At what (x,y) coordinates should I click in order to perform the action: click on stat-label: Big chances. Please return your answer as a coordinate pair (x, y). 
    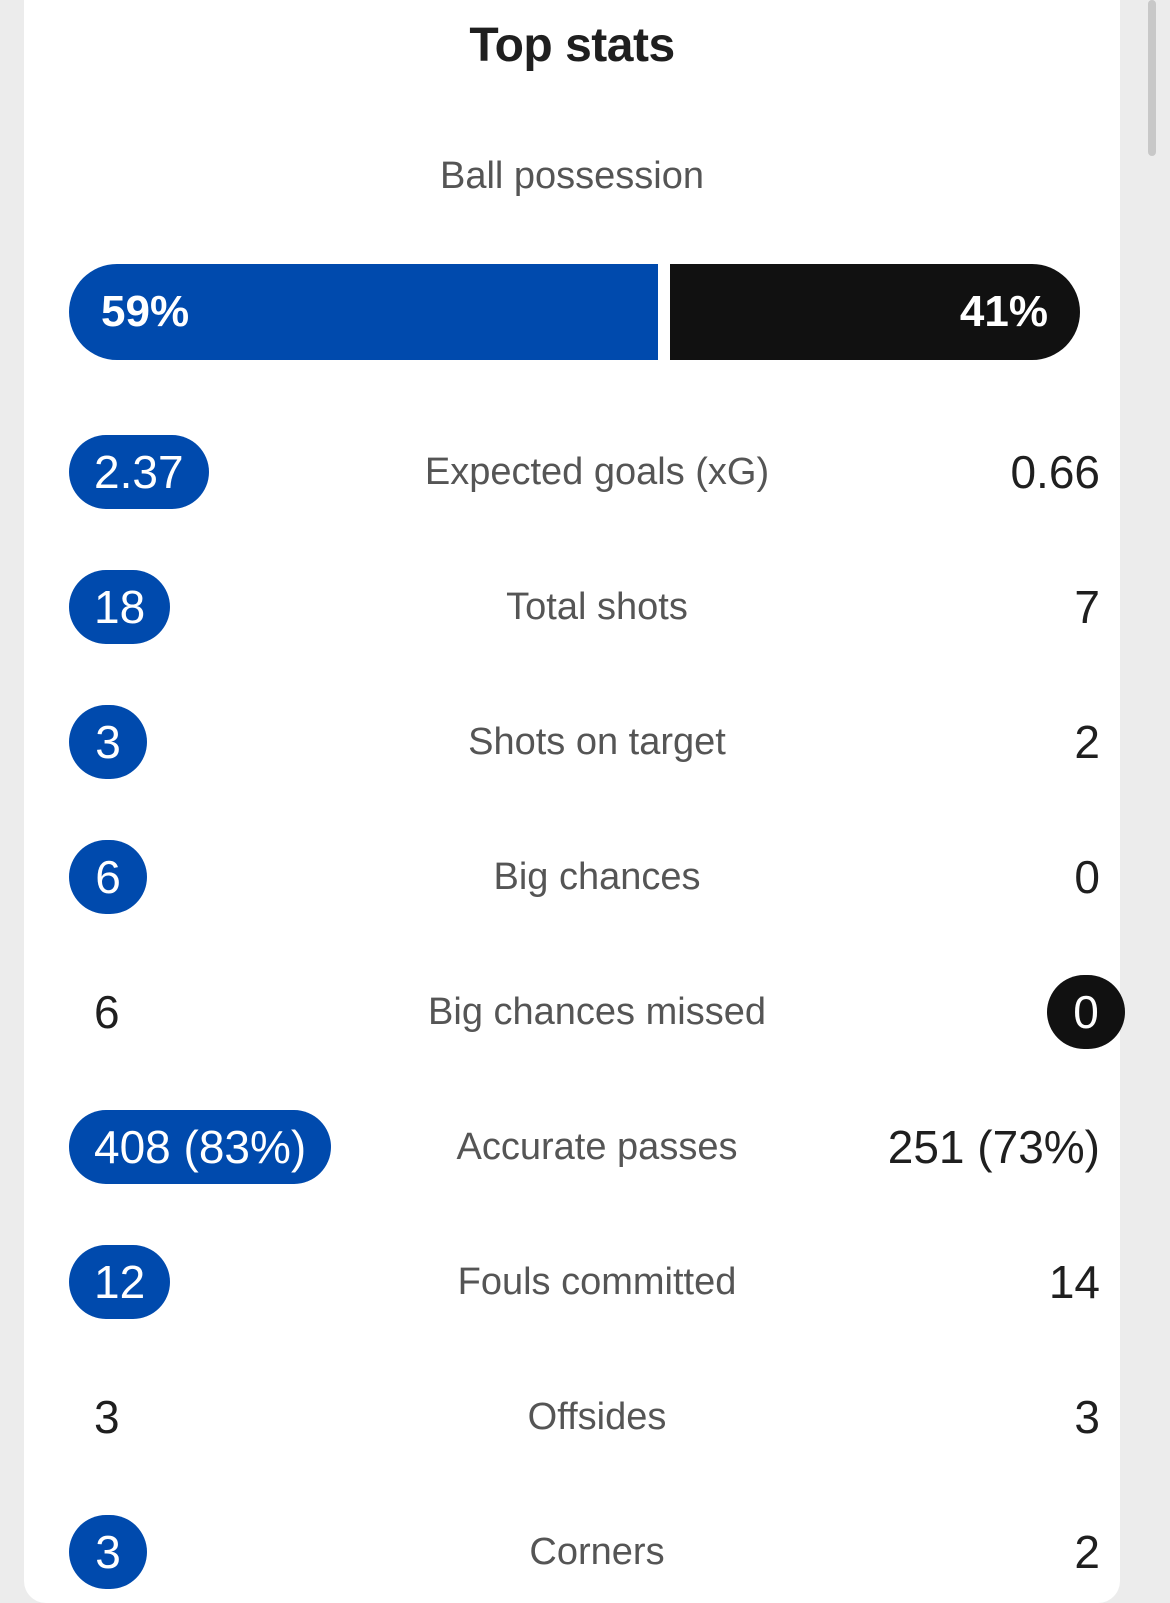
    Looking at the image, I should click on (597, 877).